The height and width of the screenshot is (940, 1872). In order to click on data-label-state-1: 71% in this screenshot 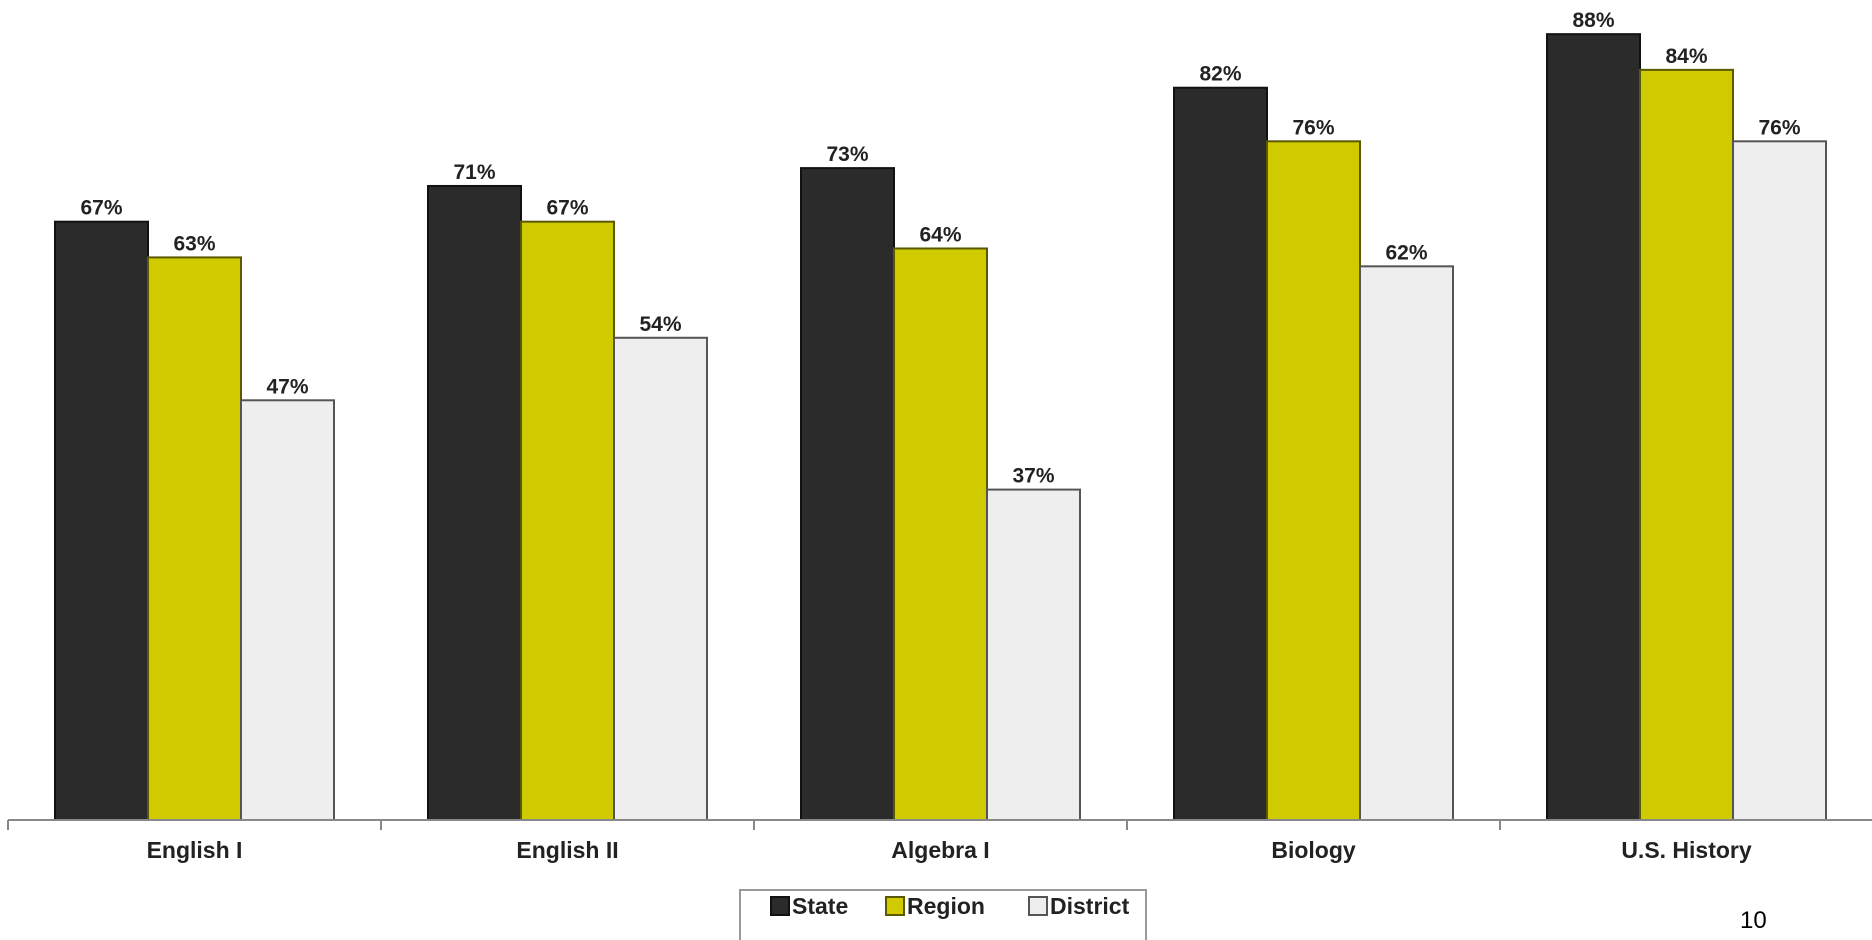, I will do `click(474, 172)`.